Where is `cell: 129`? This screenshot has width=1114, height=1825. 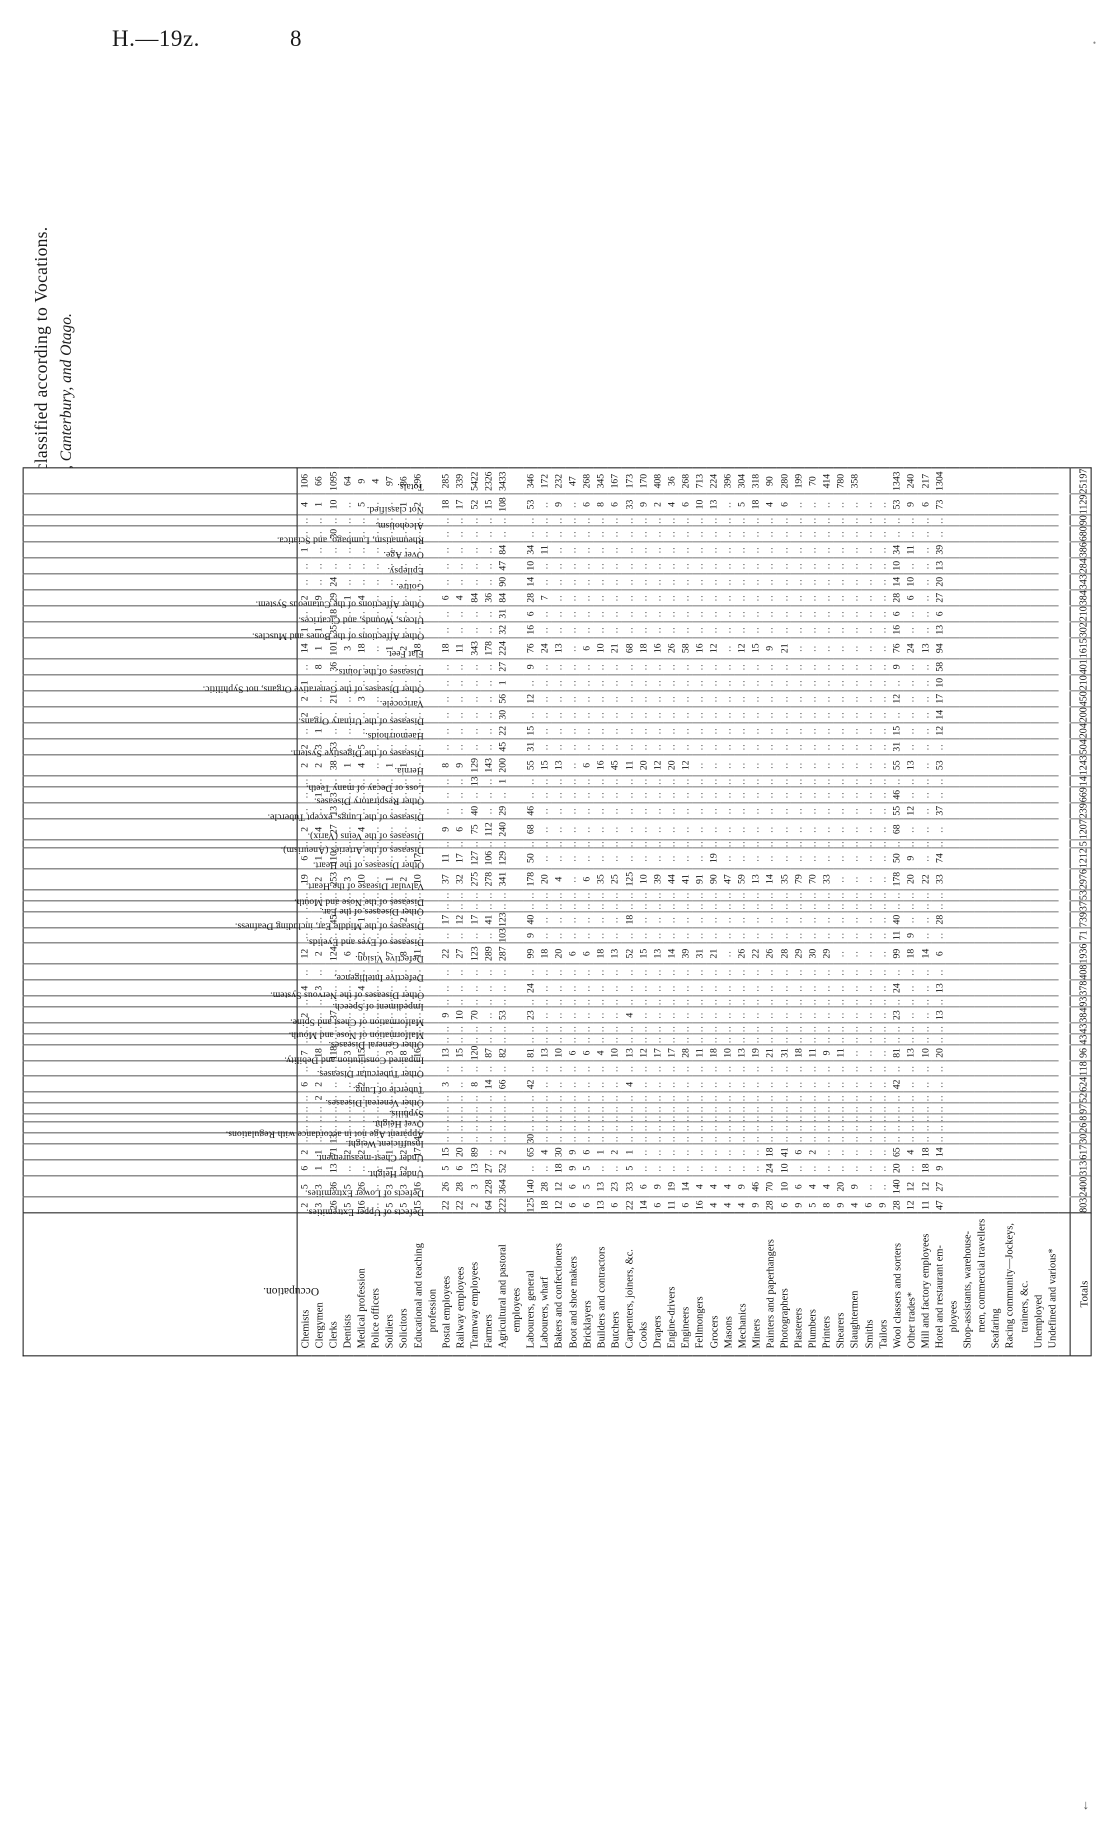
cell: 129 is located at coordinates (473, 765).